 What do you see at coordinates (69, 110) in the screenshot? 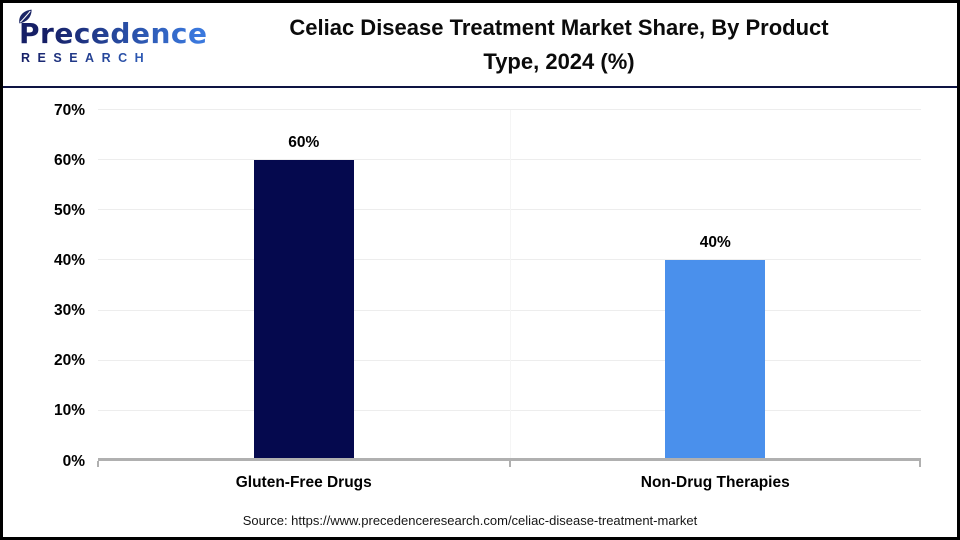
I see `y-tick-label-70%: 70%` at bounding box center [69, 110].